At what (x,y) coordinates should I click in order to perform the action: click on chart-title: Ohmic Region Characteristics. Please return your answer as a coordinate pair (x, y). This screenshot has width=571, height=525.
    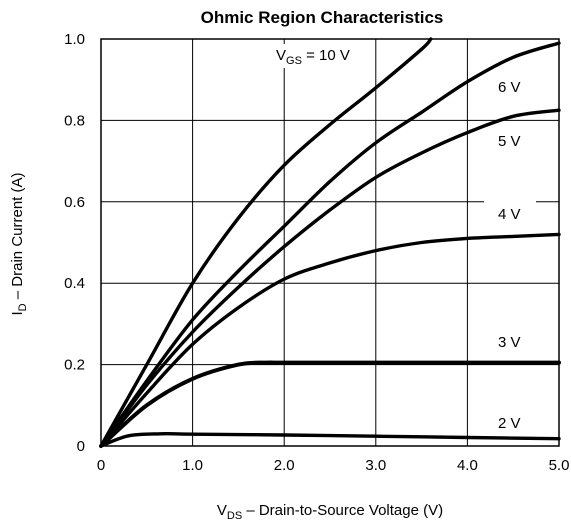
    Looking at the image, I should click on (322, 17).